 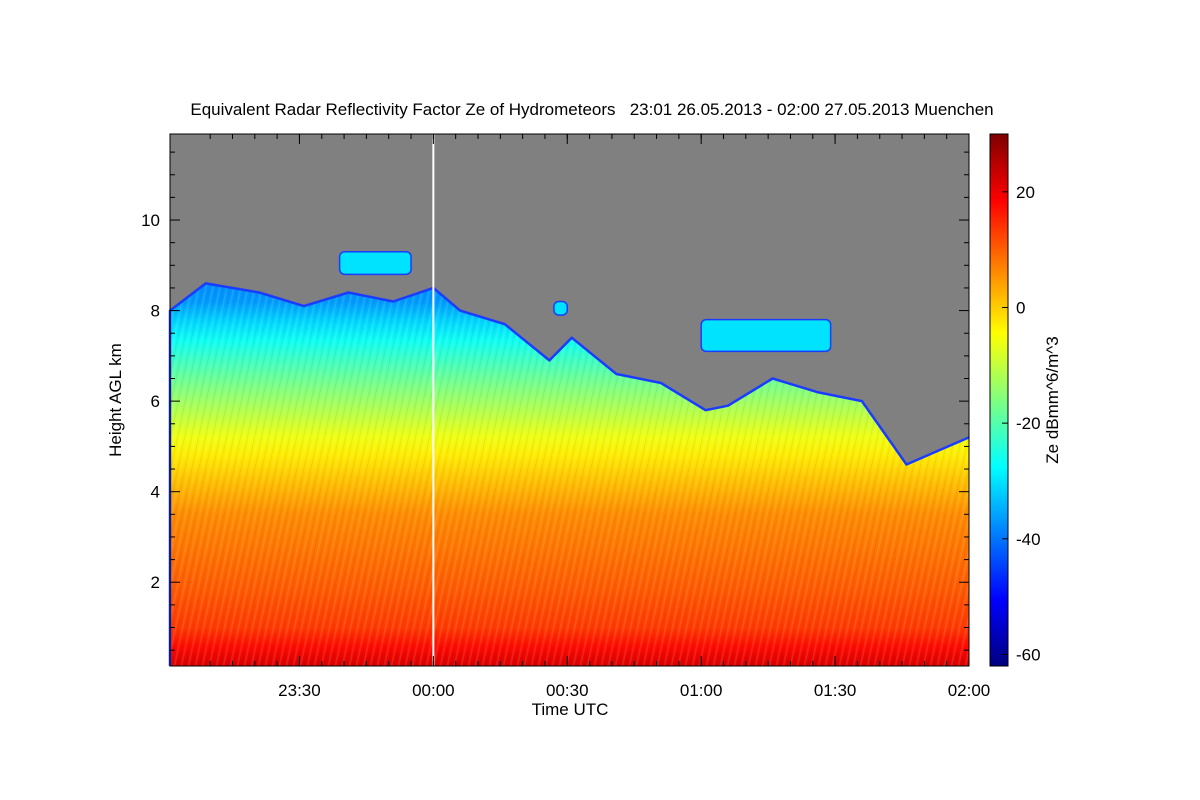 I want to click on y-axis-label: Height AGL km, so click(x=115, y=400).